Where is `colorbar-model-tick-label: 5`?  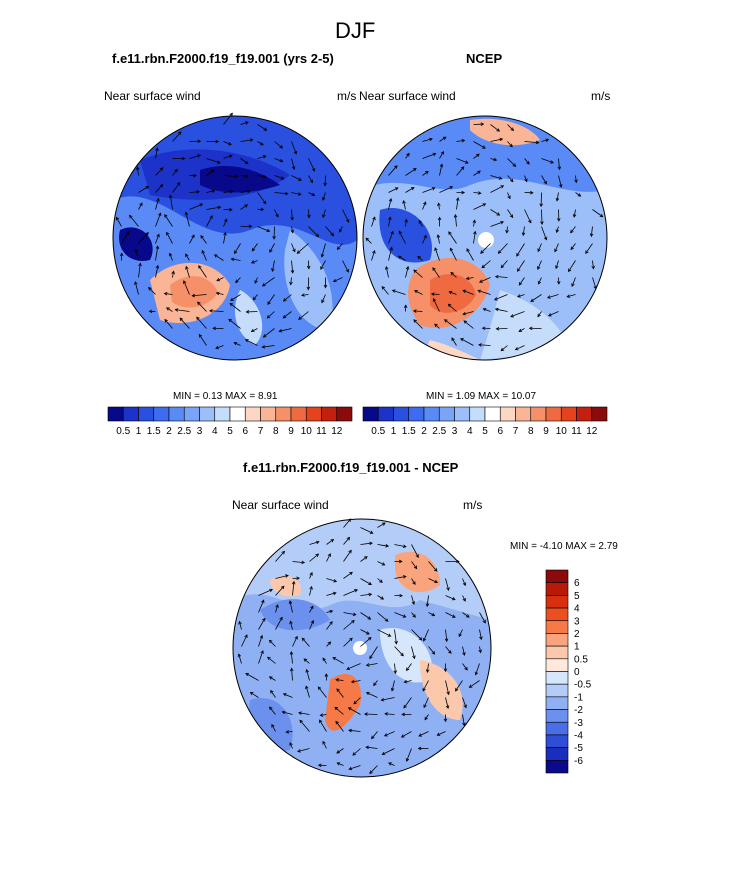
colorbar-model-tick-label: 5 is located at coordinates (230, 431).